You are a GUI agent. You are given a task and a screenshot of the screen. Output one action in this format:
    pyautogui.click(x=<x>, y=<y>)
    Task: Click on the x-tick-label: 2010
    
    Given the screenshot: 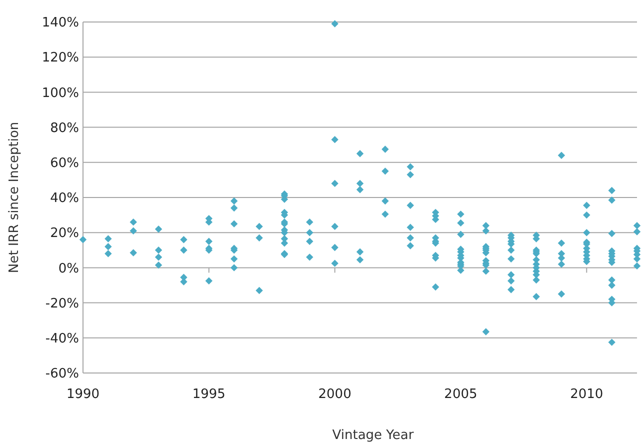 What is the action you would take?
    pyautogui.click(x=587, y=394)
    